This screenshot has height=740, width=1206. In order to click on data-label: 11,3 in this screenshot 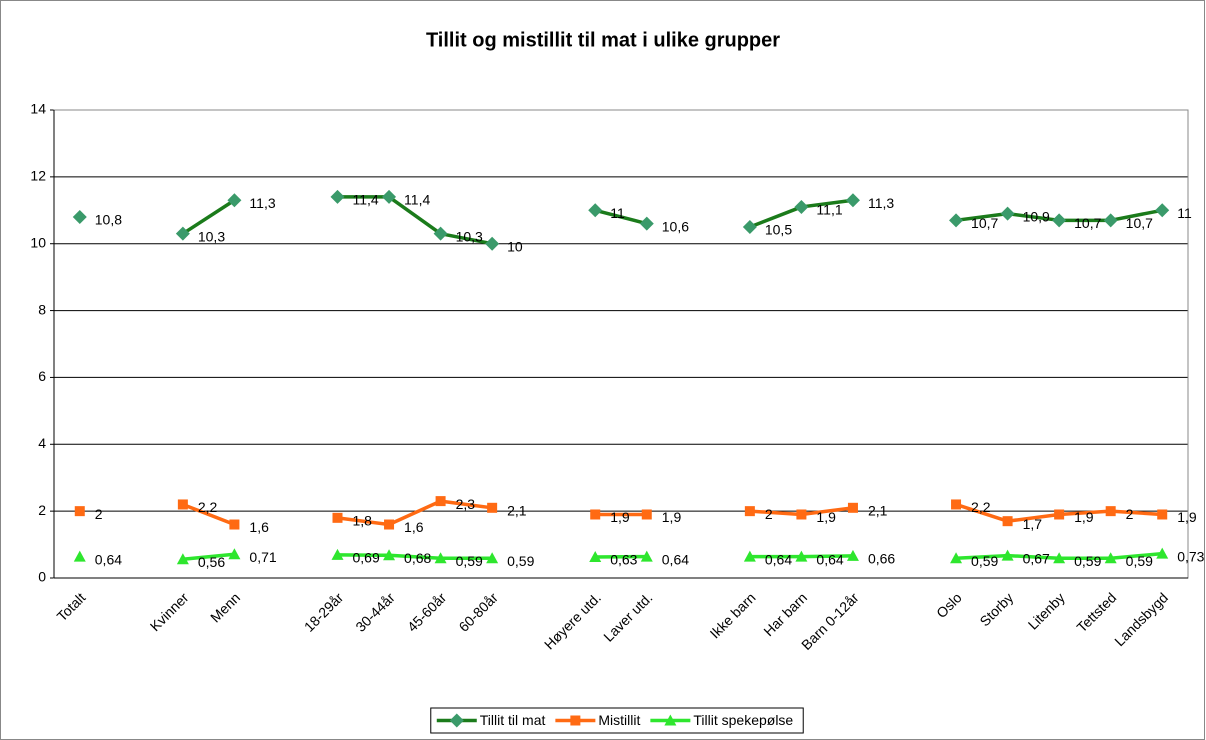, I will do `click(881, 203)`.